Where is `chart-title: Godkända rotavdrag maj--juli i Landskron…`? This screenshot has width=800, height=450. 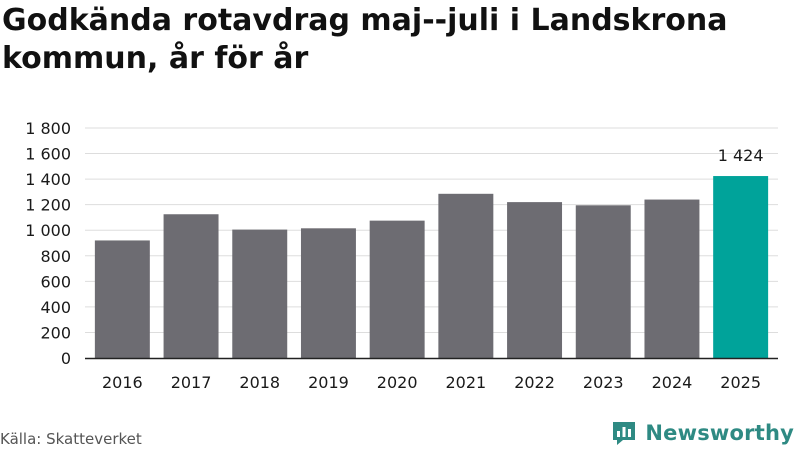 chart-title: Godkända rotavdrag maj--juli i Landskron… is located at coordinates (365, 39).